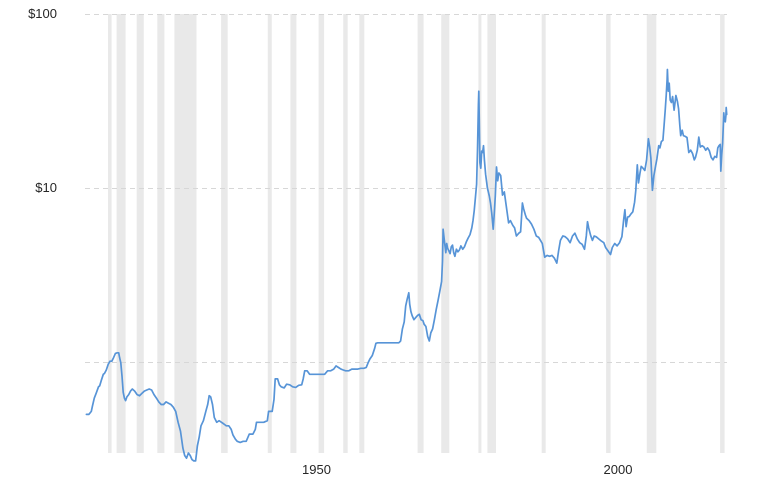 The width and height of the screenshot is (768, 484). What do you see at coordinates (316, 469) in the screenshot?
I see `x-axis-tick-label-1950: 1950` at bounding box center [316, 469].